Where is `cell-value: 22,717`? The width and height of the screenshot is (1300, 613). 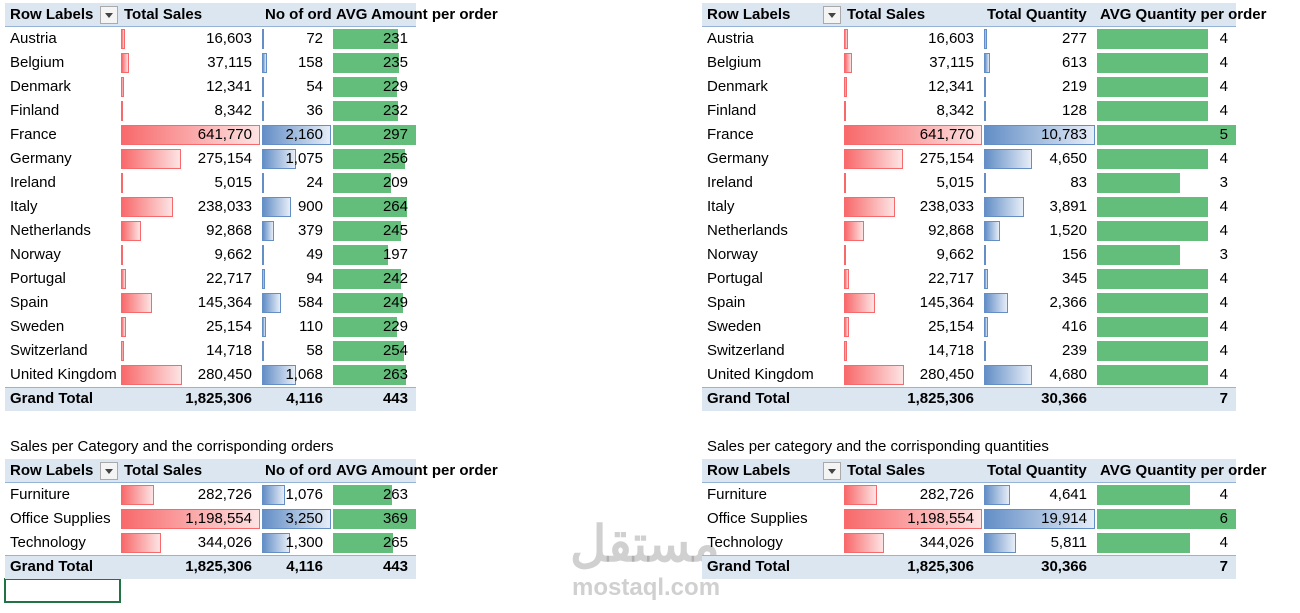 cell-value: 22,717 is located at coordinates (229, 278).